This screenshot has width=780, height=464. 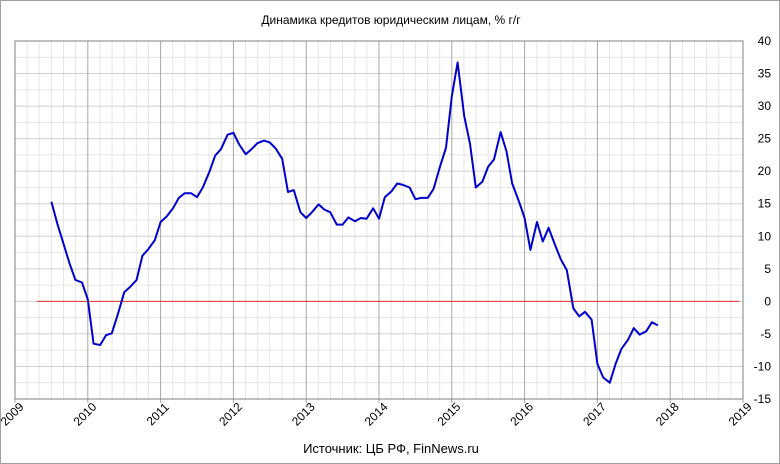 I want to click on x-tick-label: 2012, so click(x=230, y=414).